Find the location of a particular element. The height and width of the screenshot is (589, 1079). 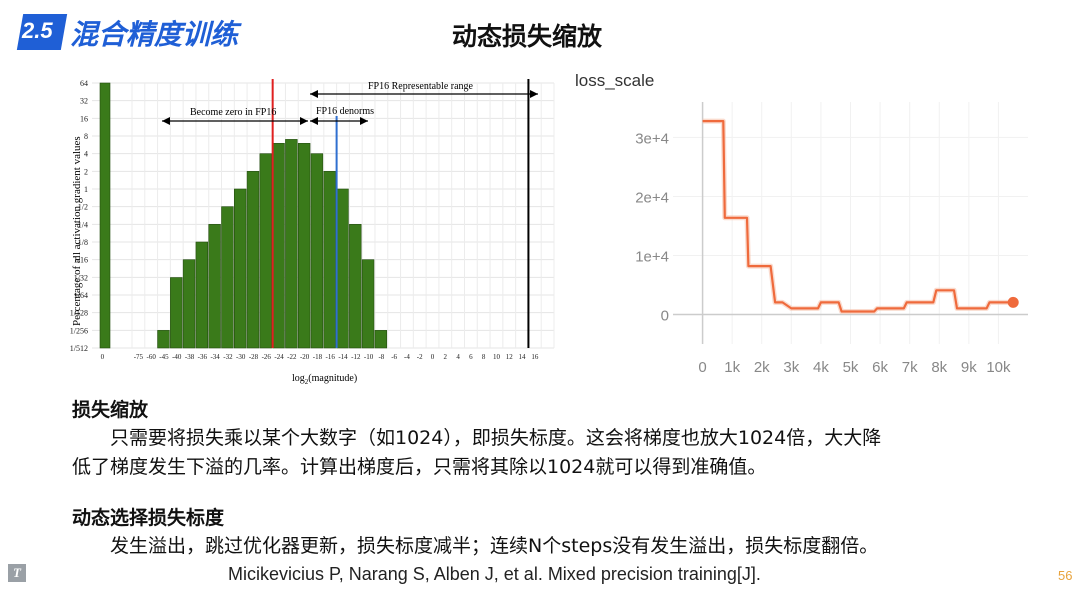

y-tick-label: 64 is located at coordinates (84, 83).